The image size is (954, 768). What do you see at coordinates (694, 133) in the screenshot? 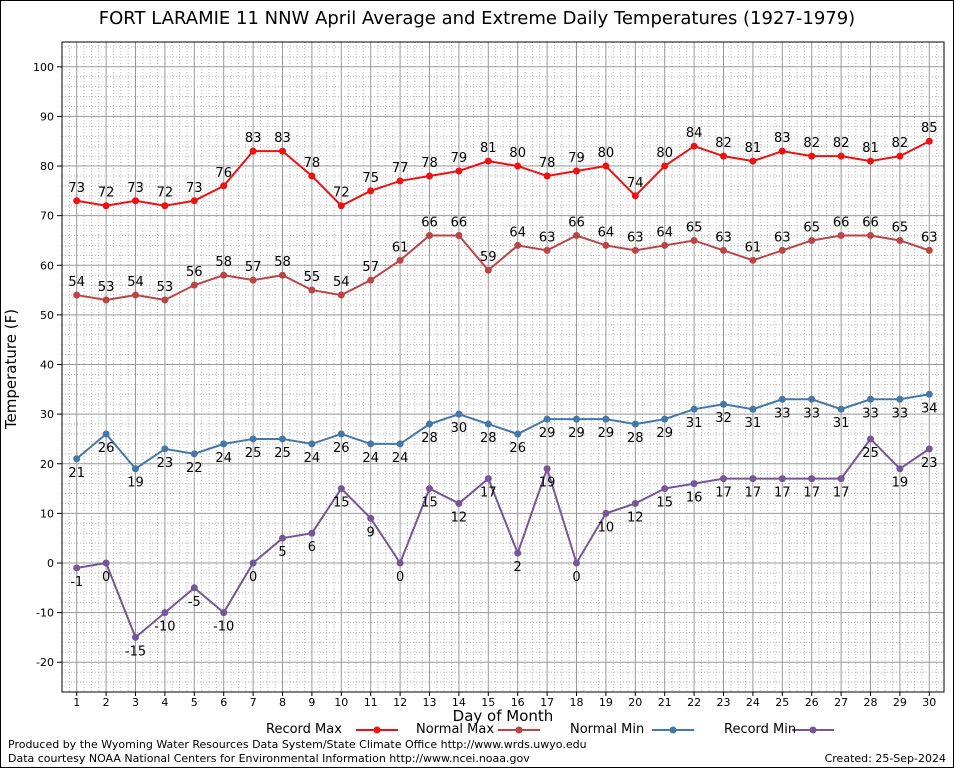
I see `data-label: 84` at bounding box center [694, 133].